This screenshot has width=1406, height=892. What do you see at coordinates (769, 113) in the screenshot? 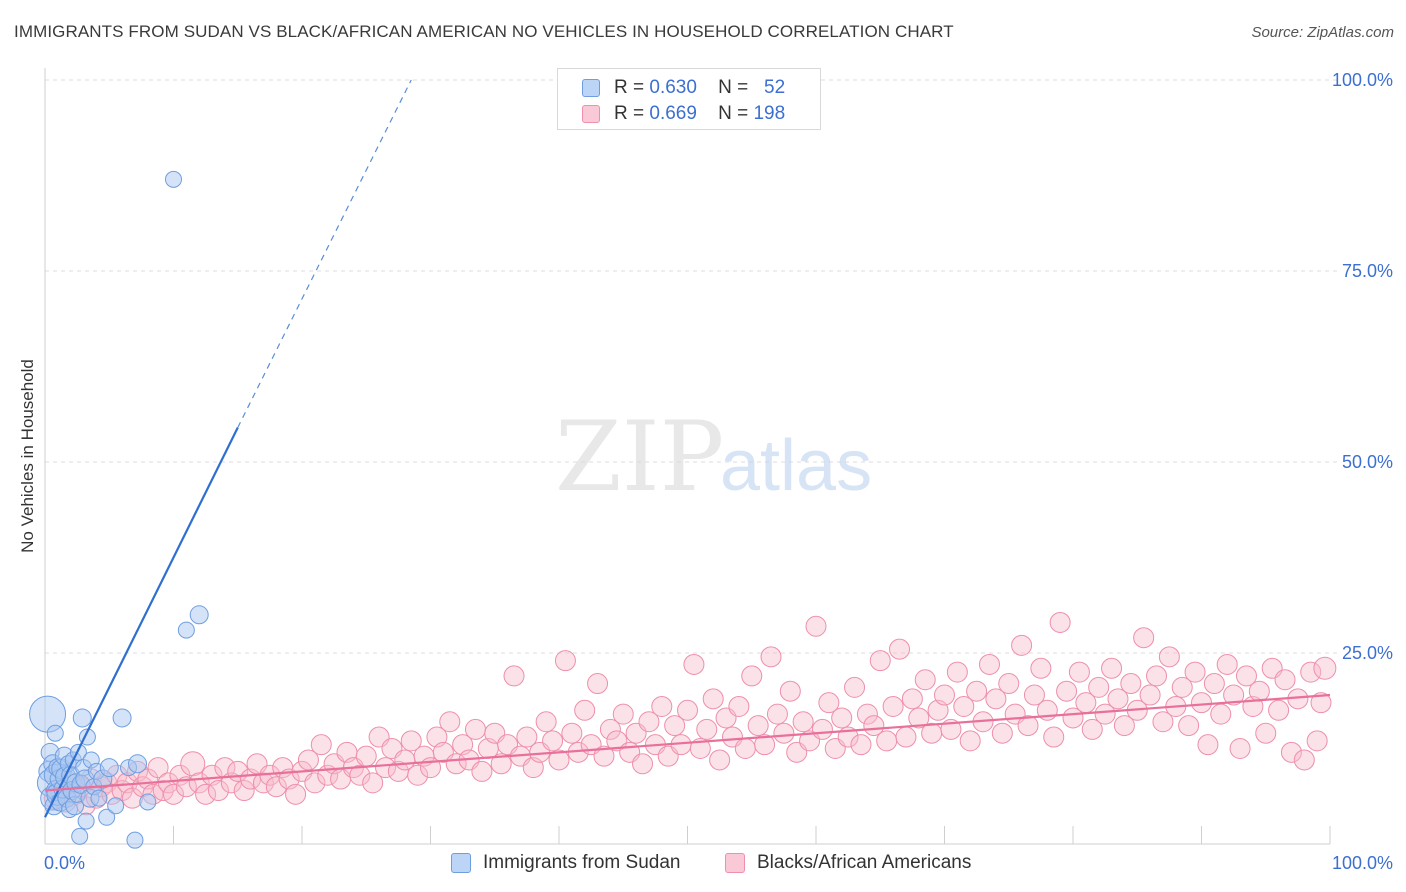
I see `legend-n-value: 198` at bounding box center [769, 113].